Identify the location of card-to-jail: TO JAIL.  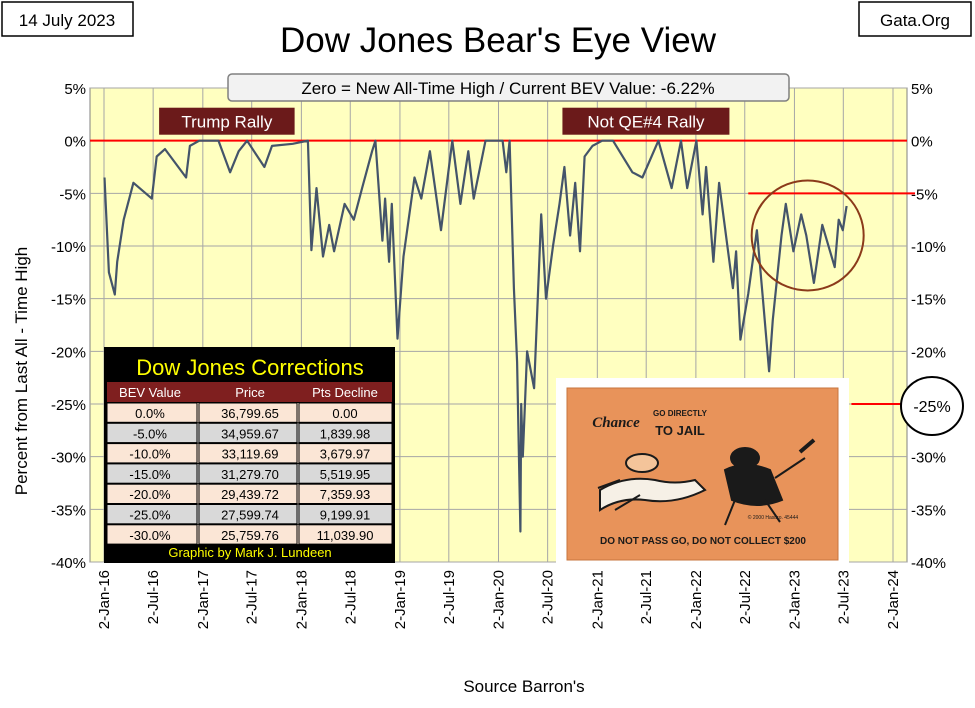
(680, 430).